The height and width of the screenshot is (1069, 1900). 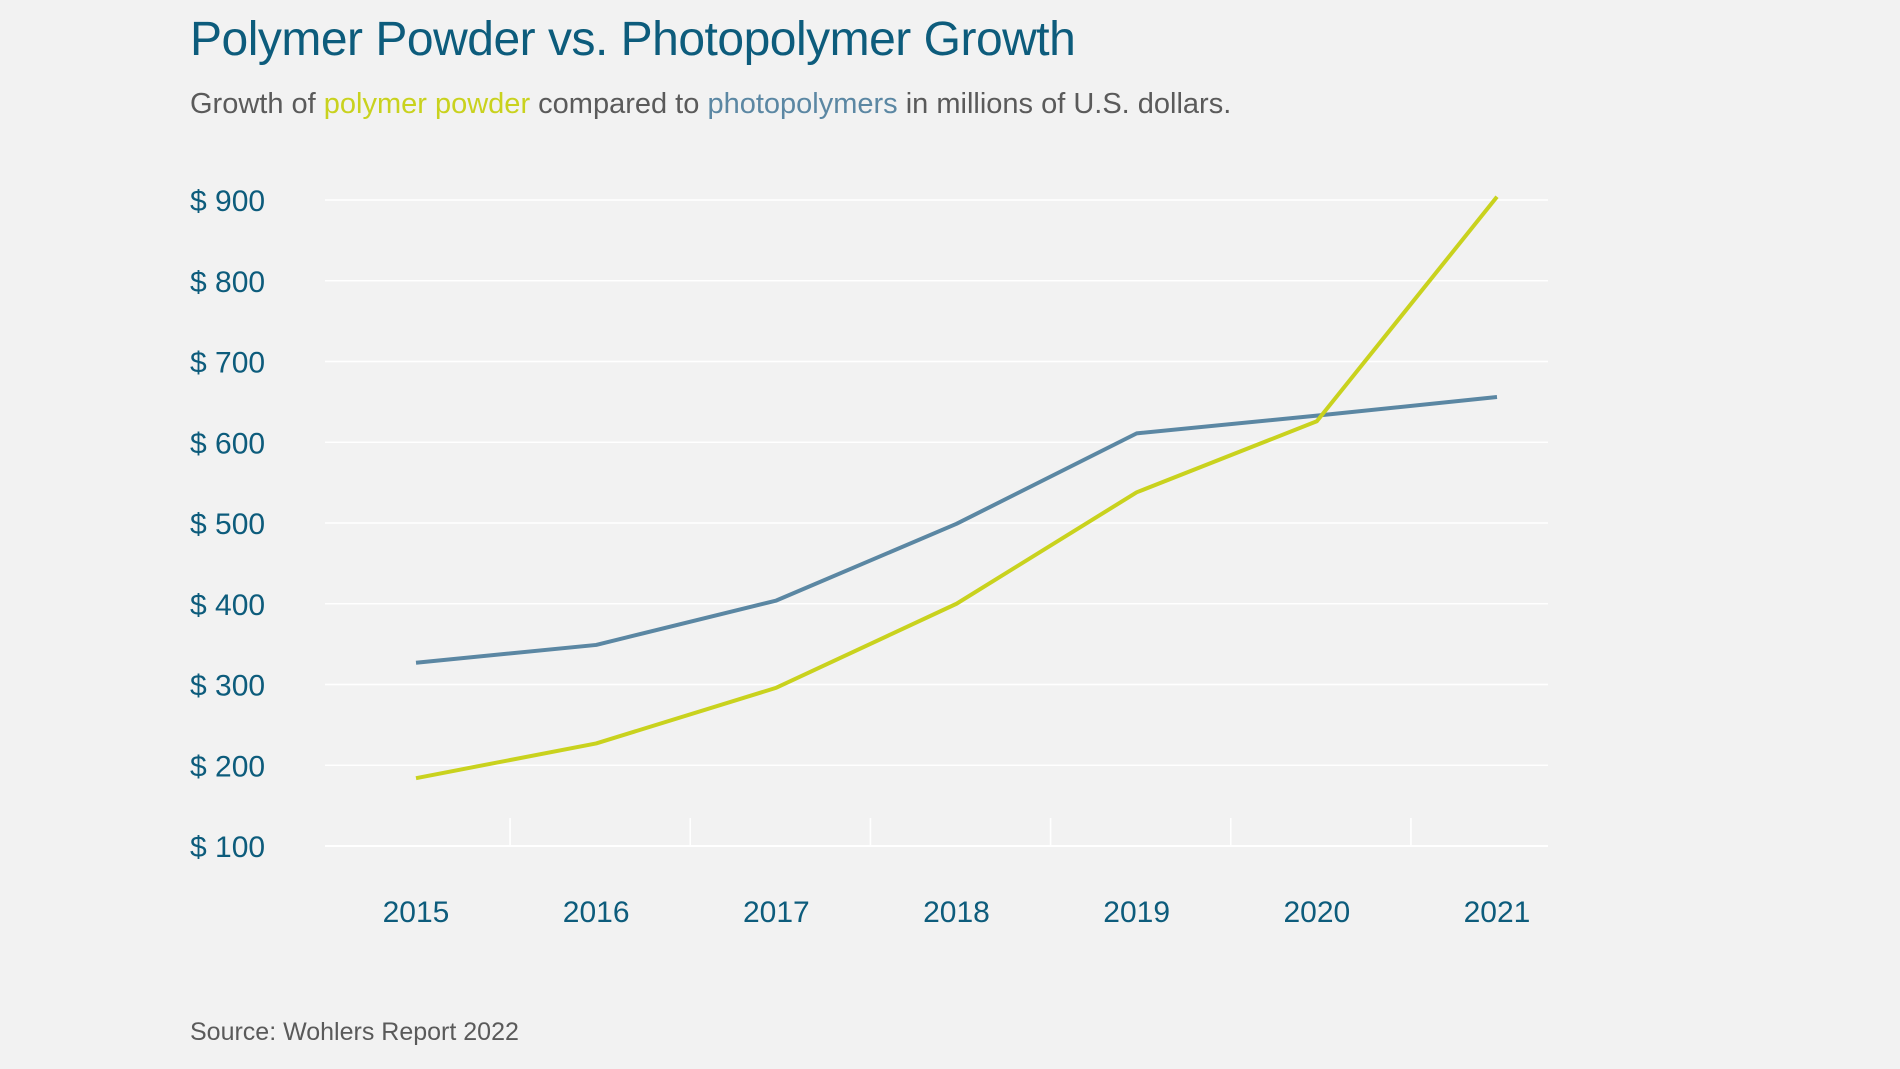 I want to click on subtitle-polymer-powder: polymer powder, so click(x=427, y=104).